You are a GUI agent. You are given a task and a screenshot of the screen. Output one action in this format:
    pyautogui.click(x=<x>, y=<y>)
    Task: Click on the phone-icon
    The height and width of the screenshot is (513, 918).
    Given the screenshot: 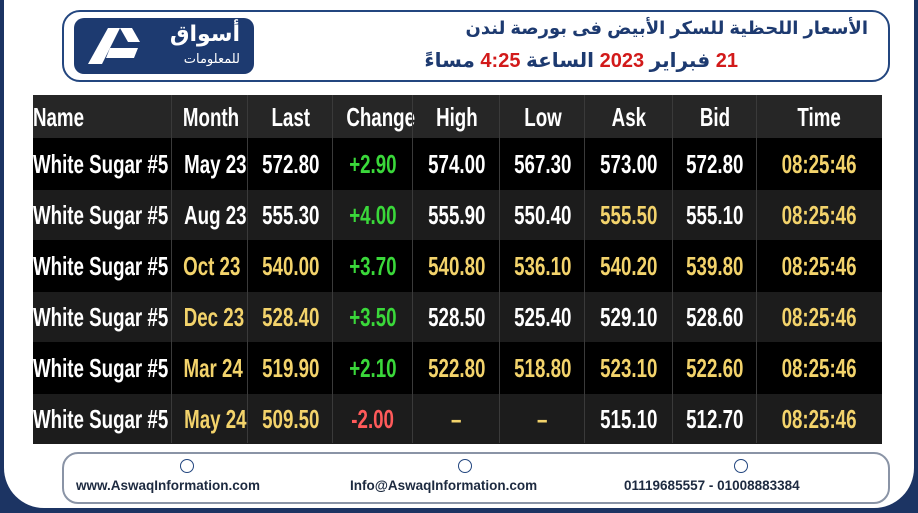 What is the action you would take?
    pyautogui.click(x=741, y=466)
    